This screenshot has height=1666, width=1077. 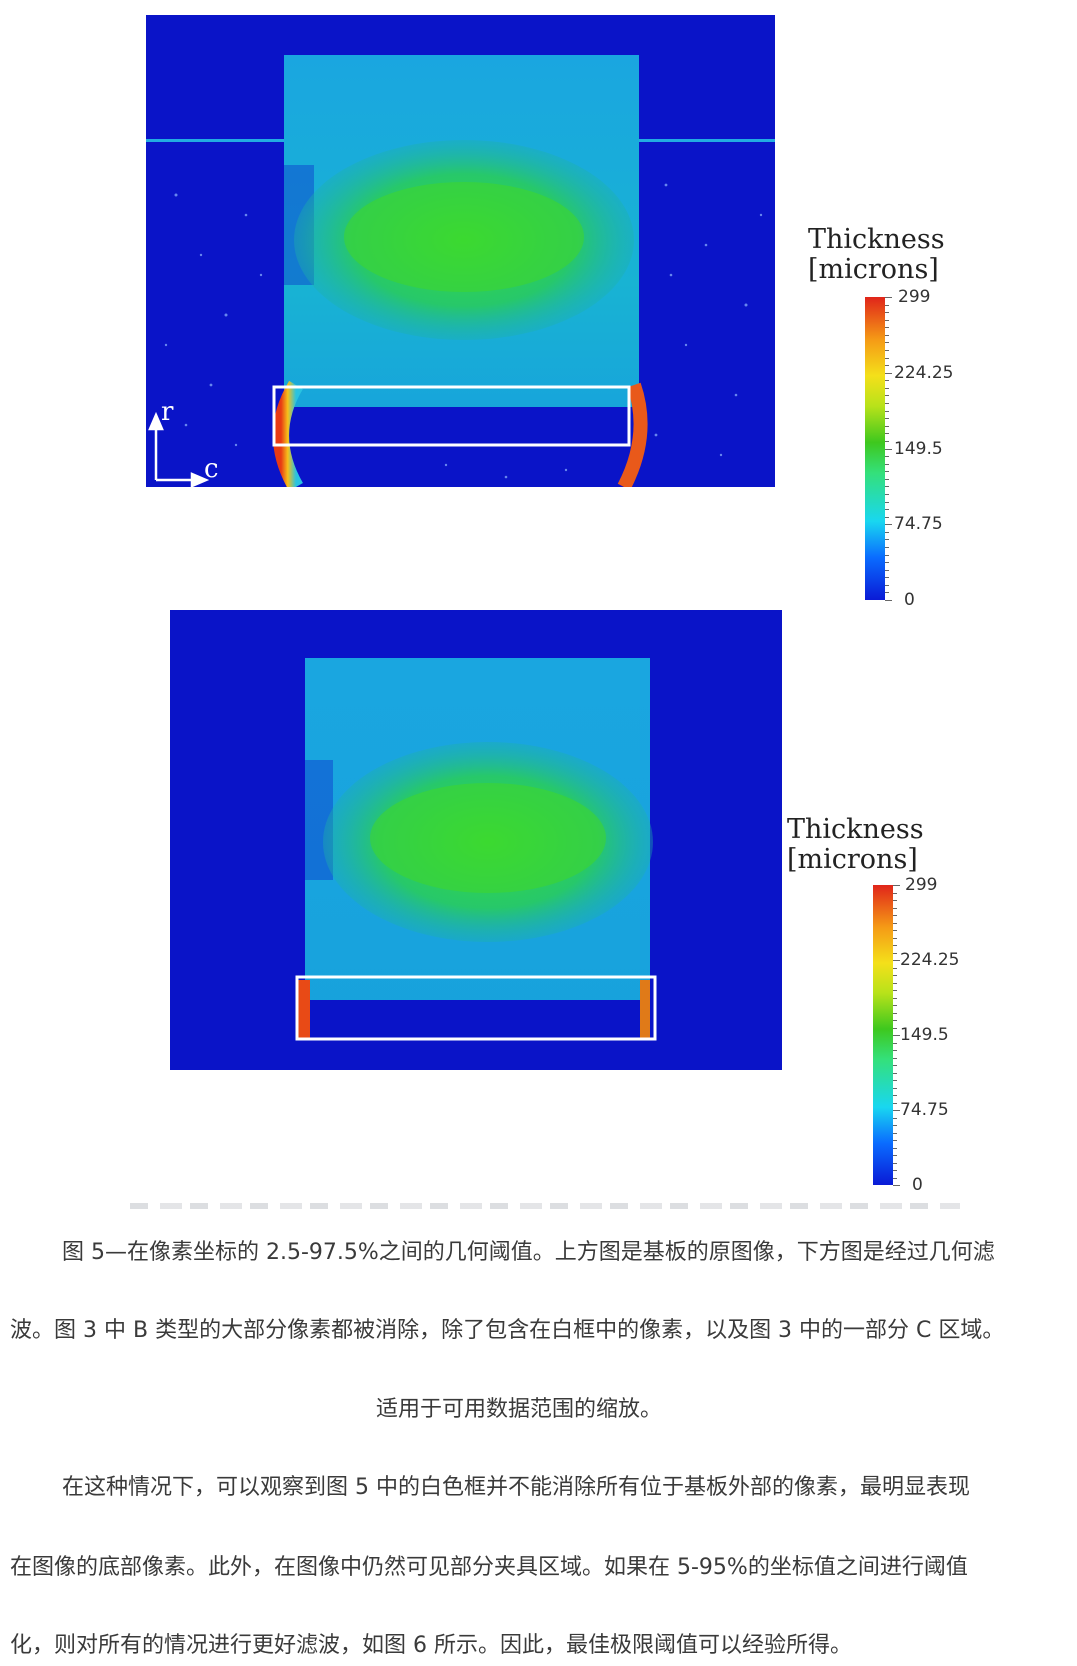 I want to click on colorbar-title-line2: [microns], so click(x=873, y=269).